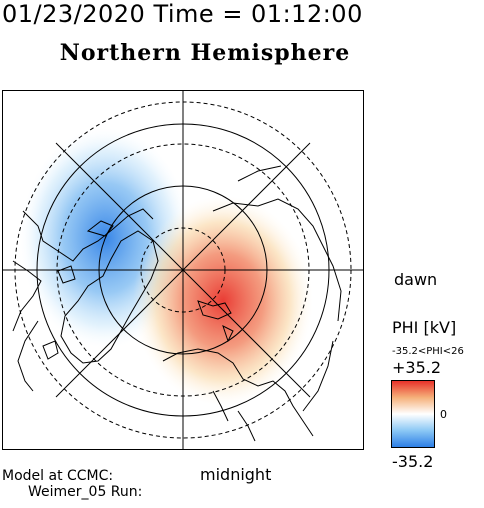  I want to click on colorbar-min-label: -35.2, so click(413, 461).